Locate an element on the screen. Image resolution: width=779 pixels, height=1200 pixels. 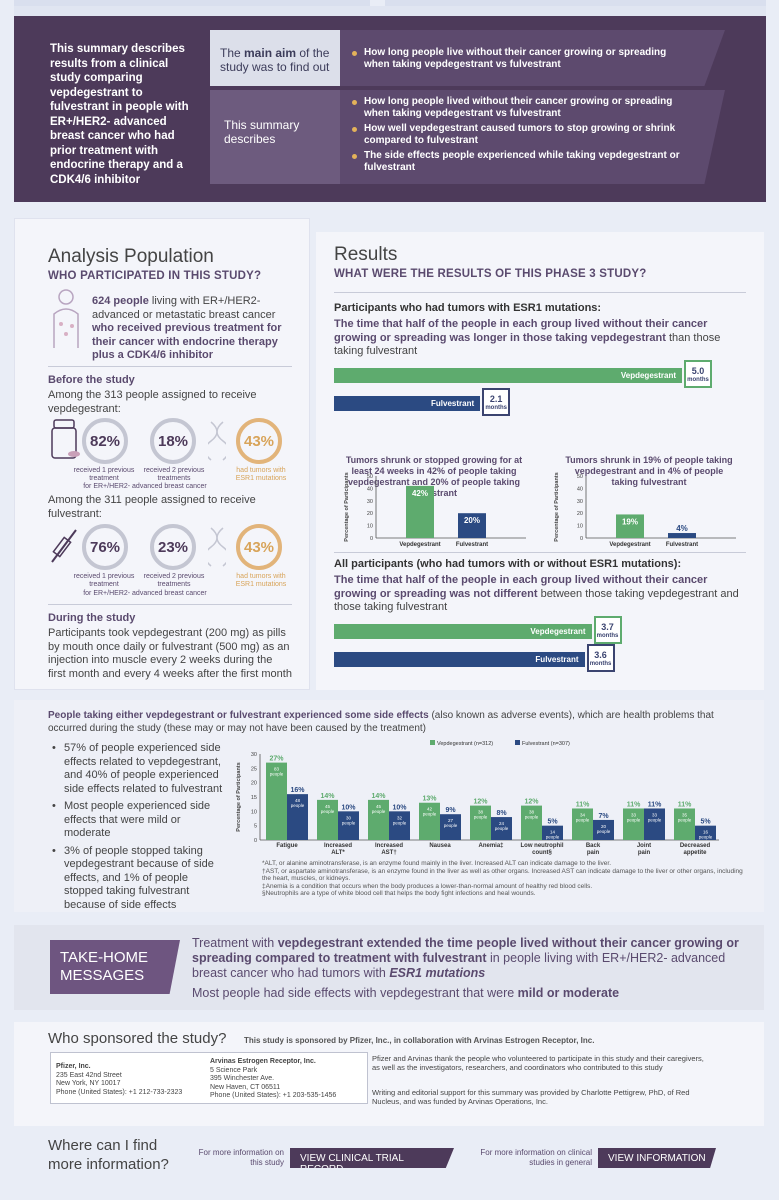
legend-swatch is located at coordinates (517, 742).